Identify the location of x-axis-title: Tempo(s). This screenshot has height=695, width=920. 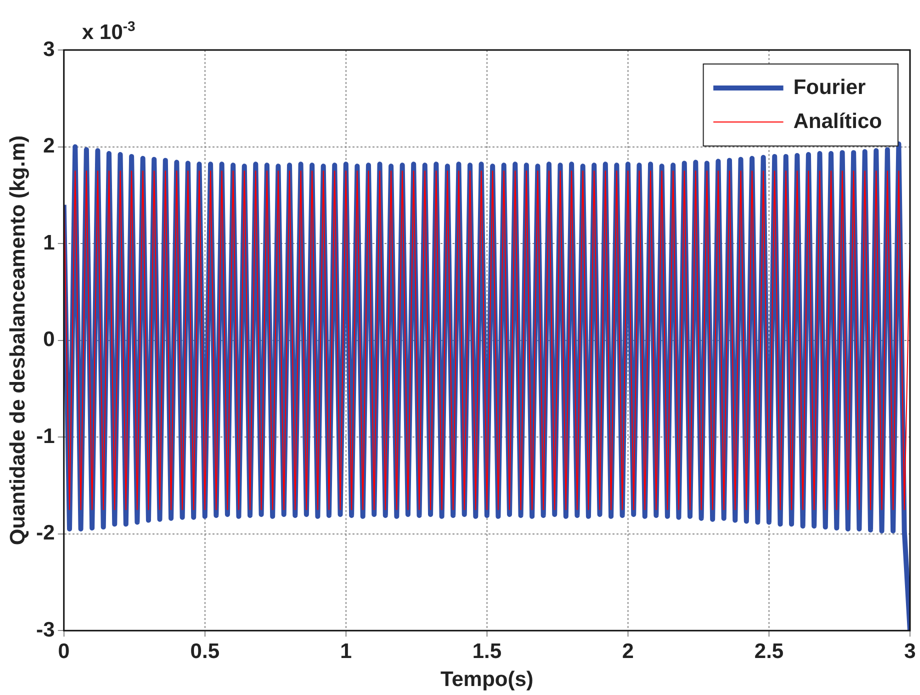
(487, 680).